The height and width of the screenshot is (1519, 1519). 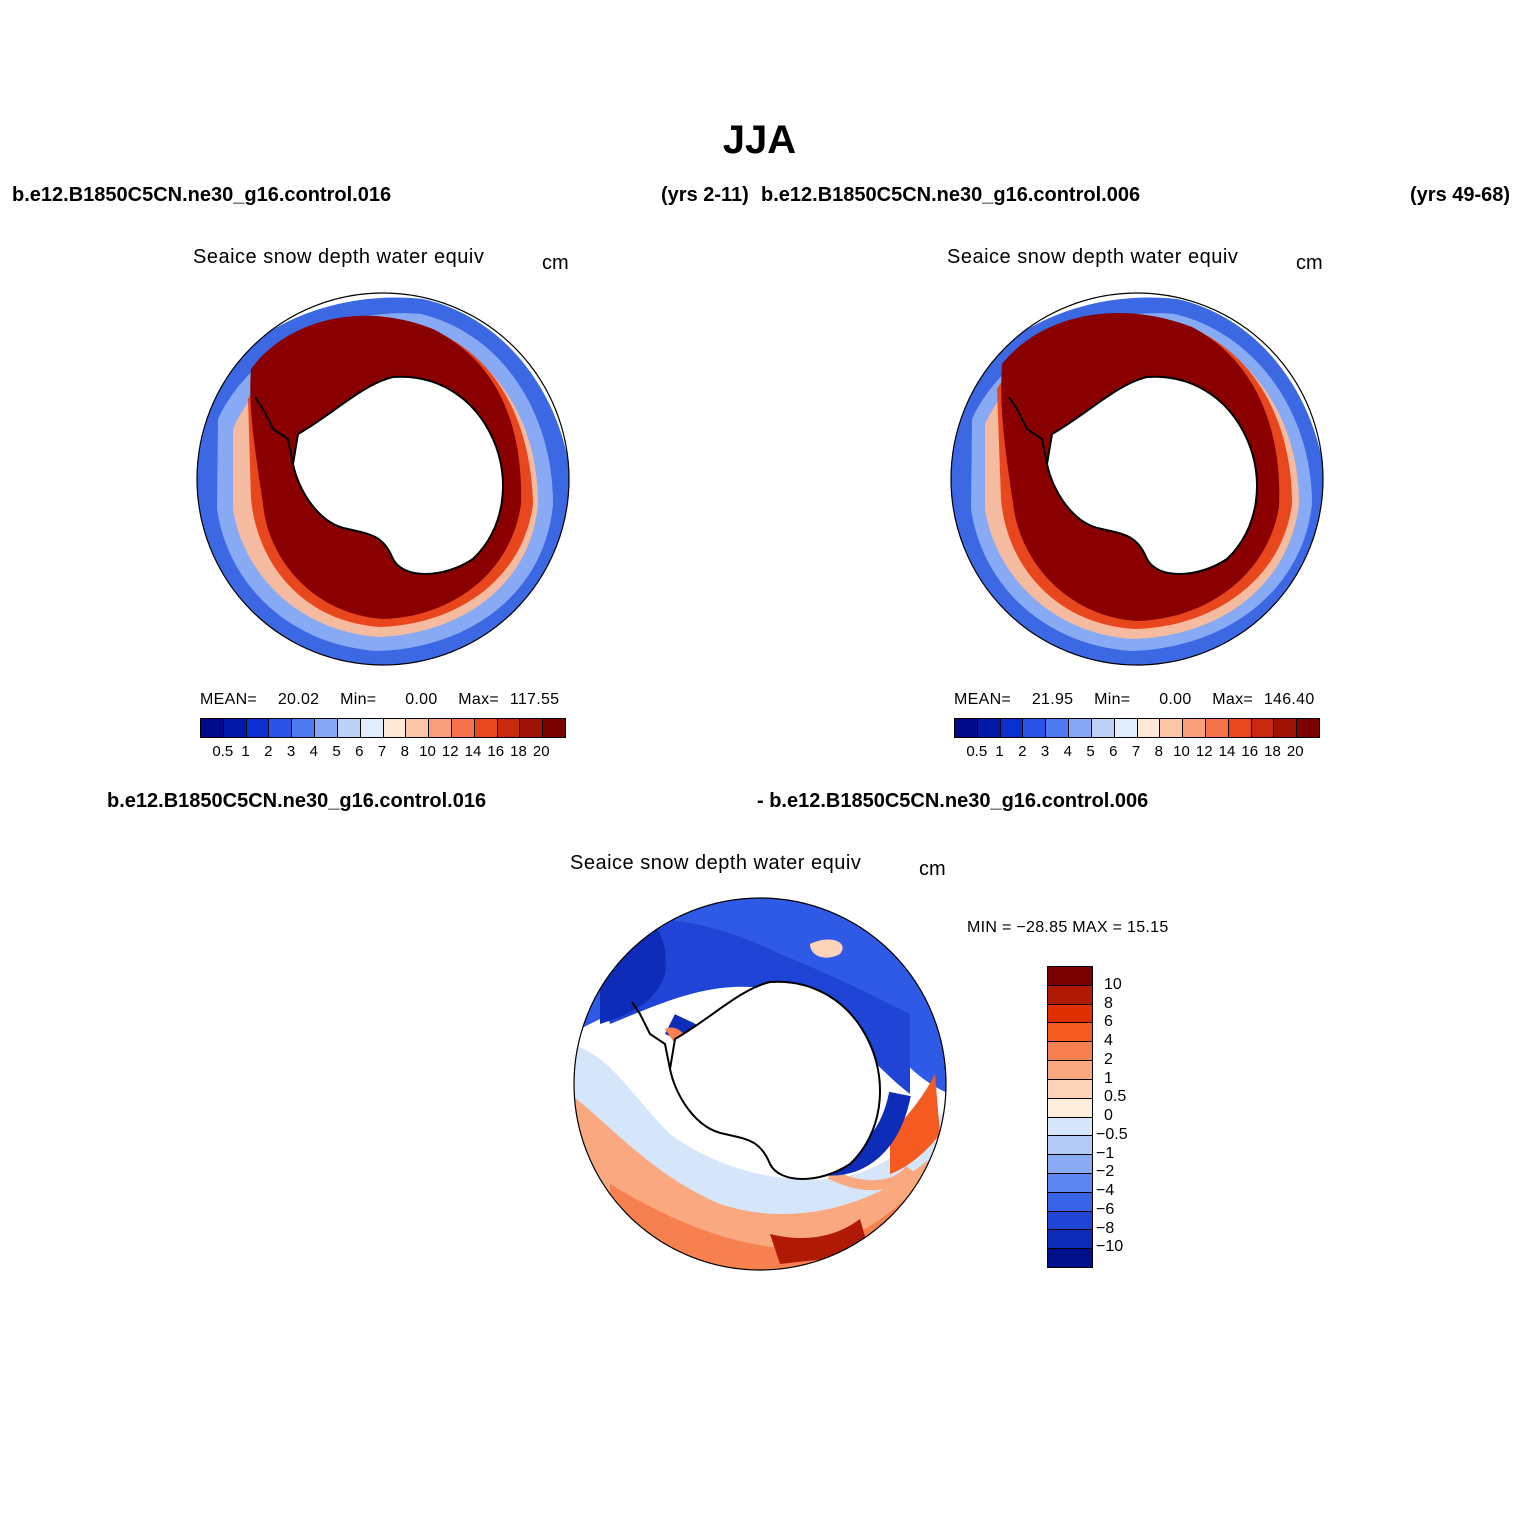 I want to click on panel2-colorbar-tick-label: 10, so click(x=1181, y=751).